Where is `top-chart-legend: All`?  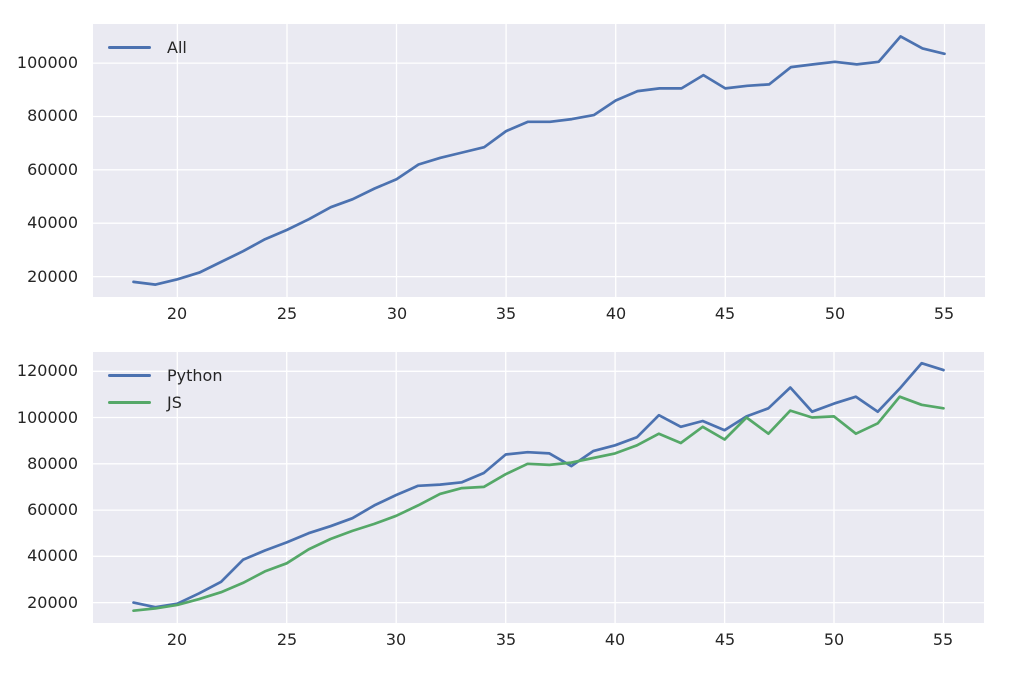
top-chart-legend: All is located at coordinates (147, 47).